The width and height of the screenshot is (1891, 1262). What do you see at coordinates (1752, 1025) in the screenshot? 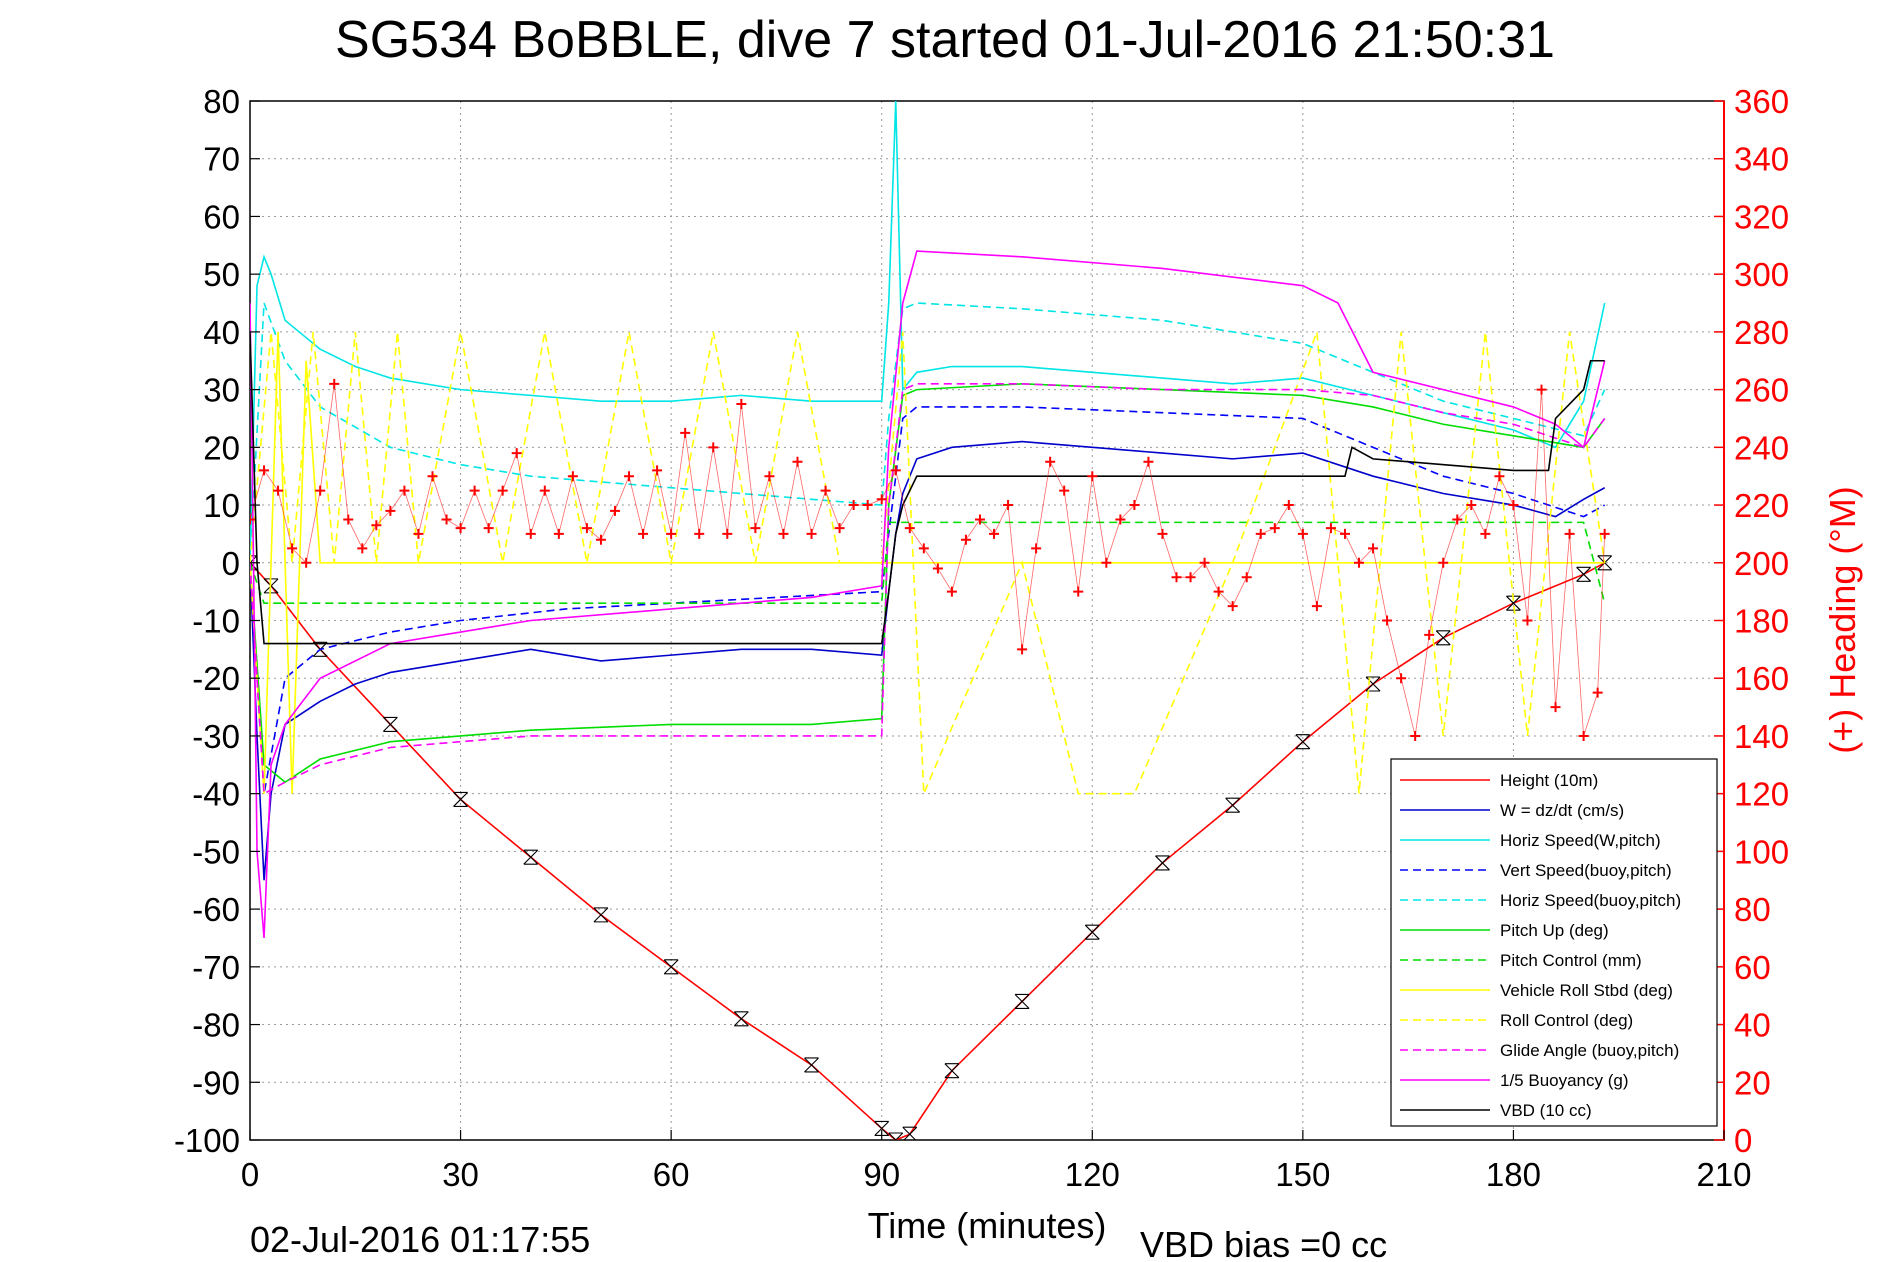
I see `y2-tick-label: 40` at bounding box center [1752, 1025].